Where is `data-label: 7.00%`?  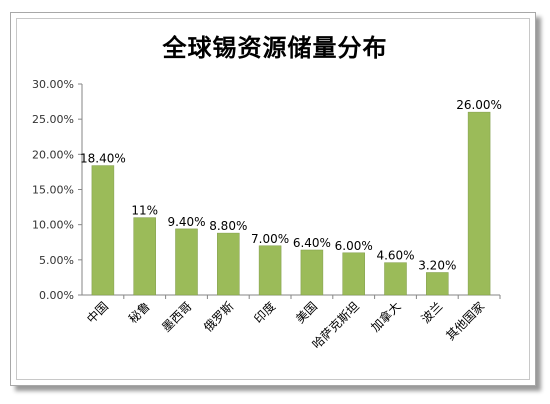 data-label: 7.00% is located at coordinates (270, 239).